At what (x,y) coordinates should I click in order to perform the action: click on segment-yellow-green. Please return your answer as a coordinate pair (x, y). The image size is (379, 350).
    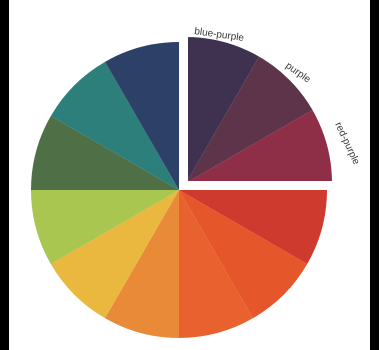
    Looking at the image, I should click on (105, 227).